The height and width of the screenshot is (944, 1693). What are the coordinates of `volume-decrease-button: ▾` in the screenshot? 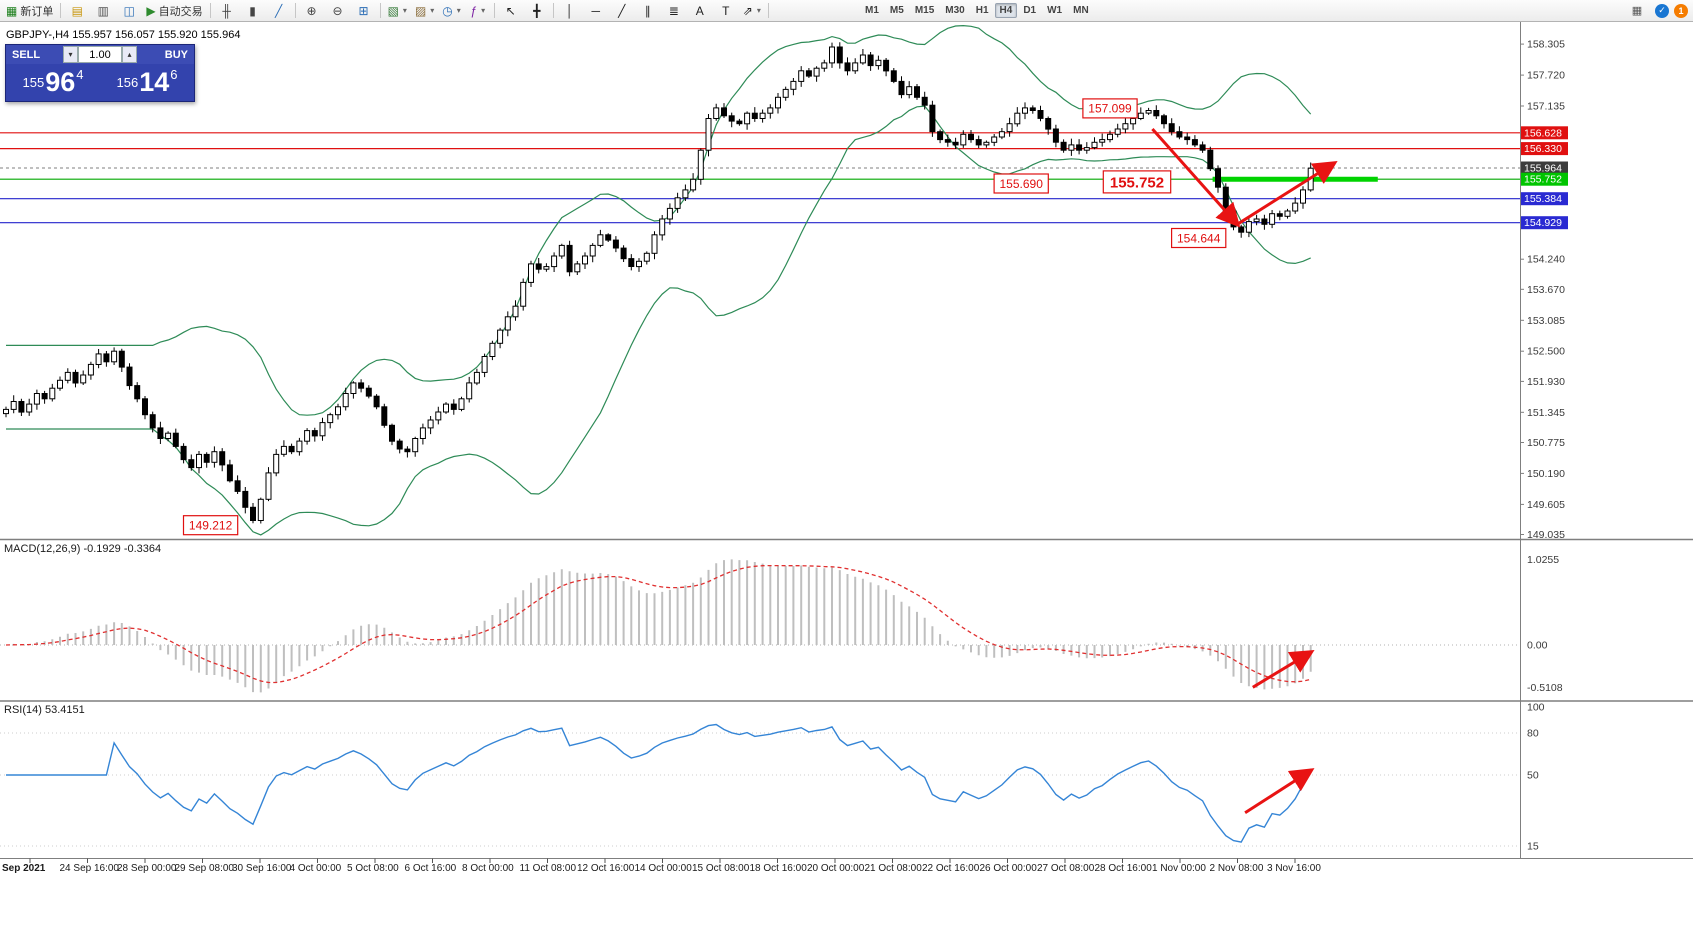 It's located at (70, 54).